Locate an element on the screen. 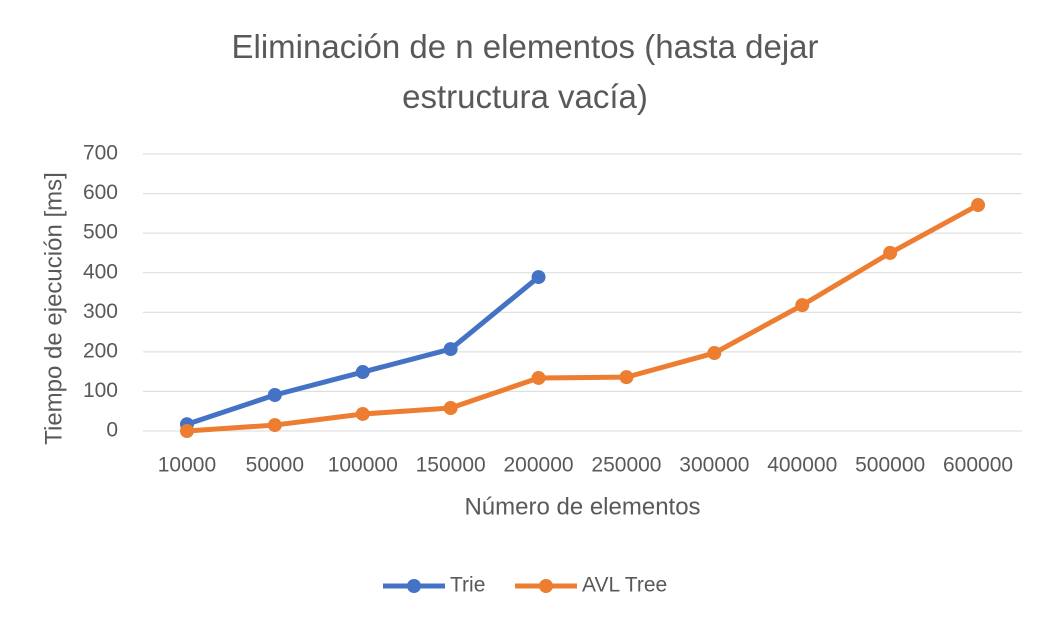  y-tick-label: 600 is located at coordinates (100, 192).